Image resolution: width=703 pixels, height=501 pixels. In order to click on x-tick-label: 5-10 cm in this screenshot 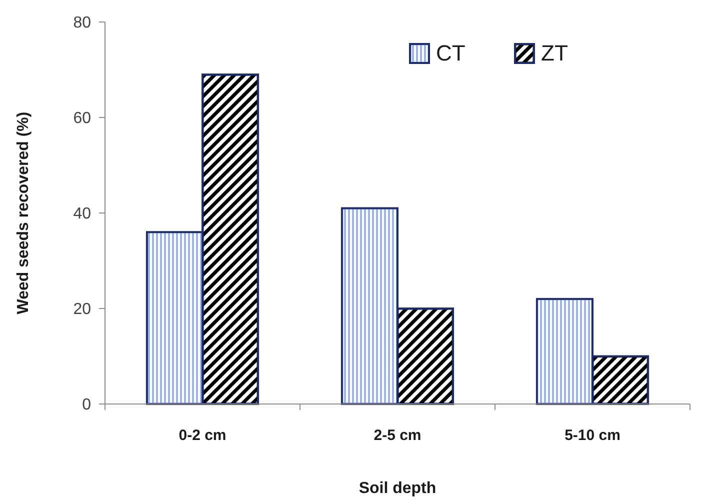, I will do `click(592, 435)`.